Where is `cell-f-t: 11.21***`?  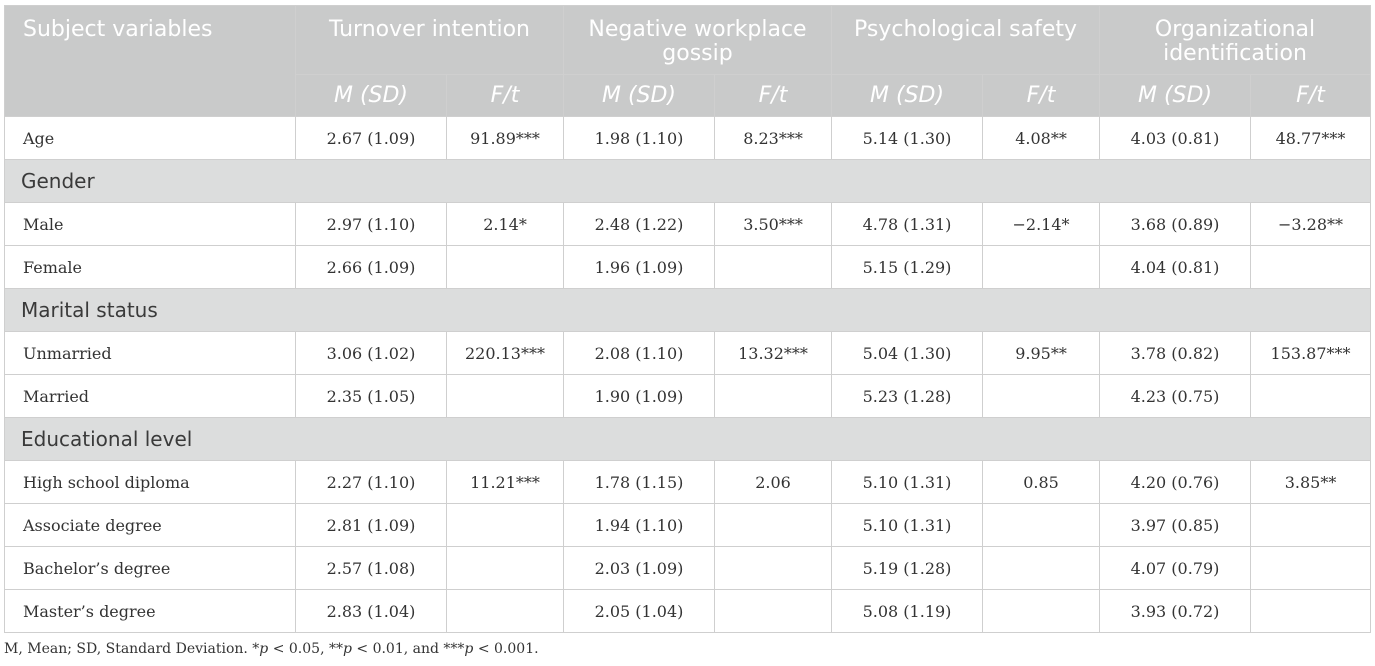
cell-f-t: 11.21*** is located at coordinates (505, 482).